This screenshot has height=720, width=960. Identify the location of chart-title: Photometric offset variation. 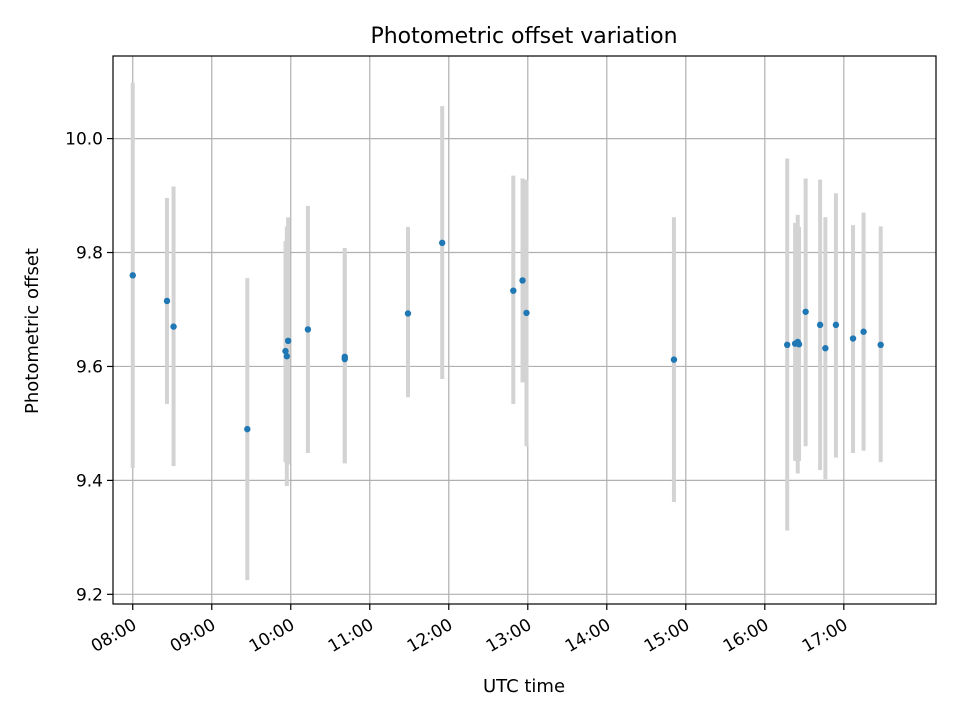
(523, 36).